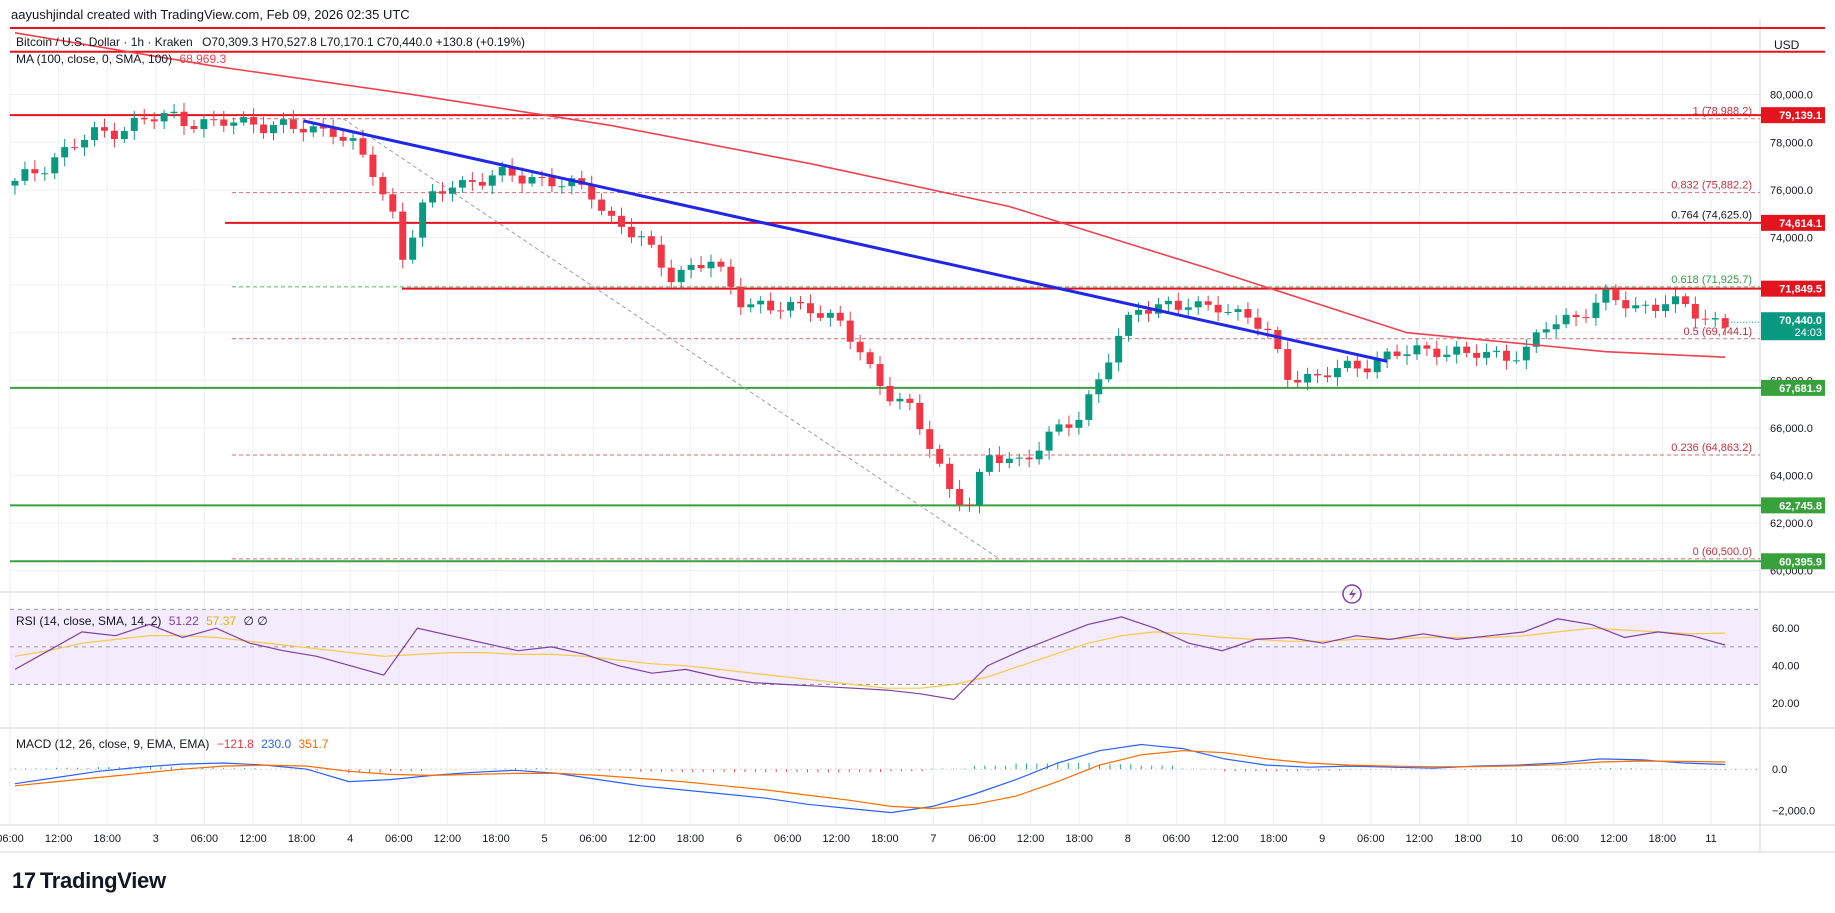 This screenshot has height=913, width=1835. I want to click on time-axis-tick: 7, so click(933, 839).